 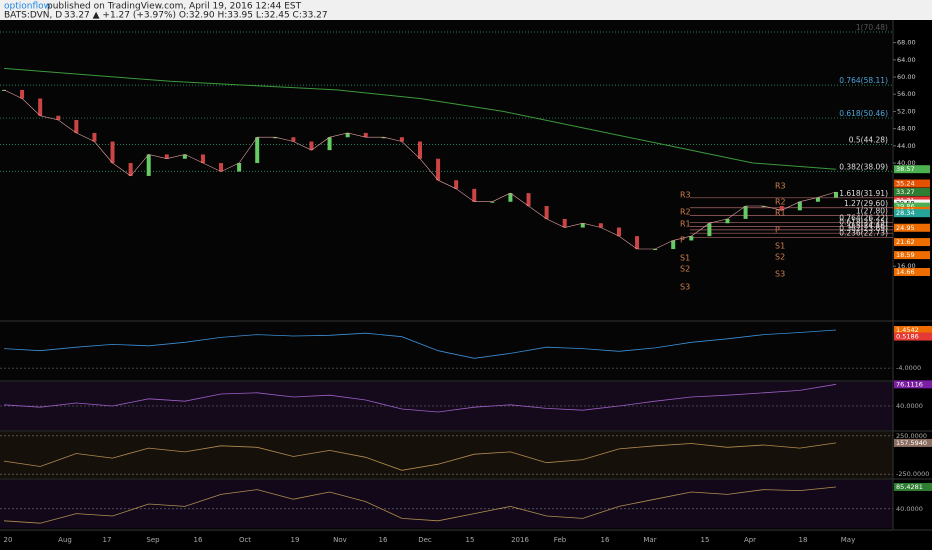 I want to click on date-label: 19, so click(x=295, y=540).